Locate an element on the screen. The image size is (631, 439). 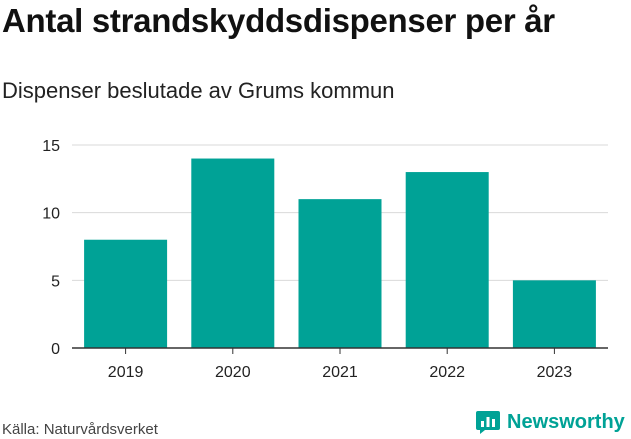
bar-2022 is located at coordinates (447, 260).